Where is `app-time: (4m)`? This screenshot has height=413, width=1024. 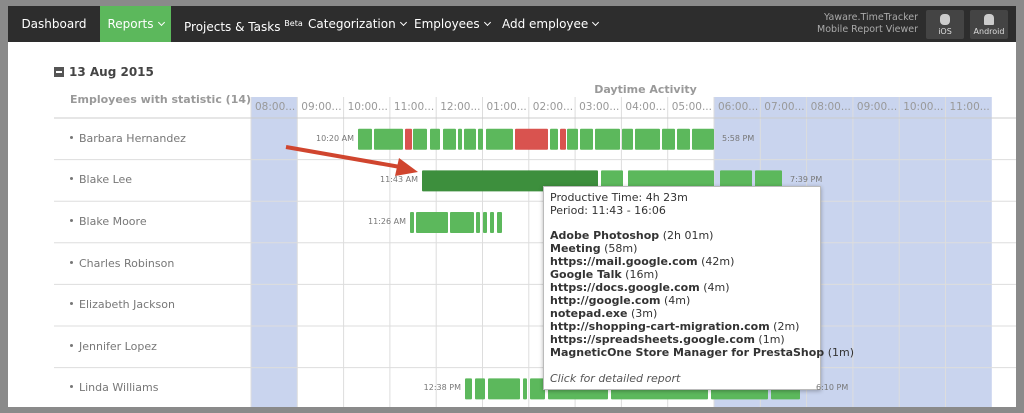 app-time: (4m) is located at coordinates (716, 287).